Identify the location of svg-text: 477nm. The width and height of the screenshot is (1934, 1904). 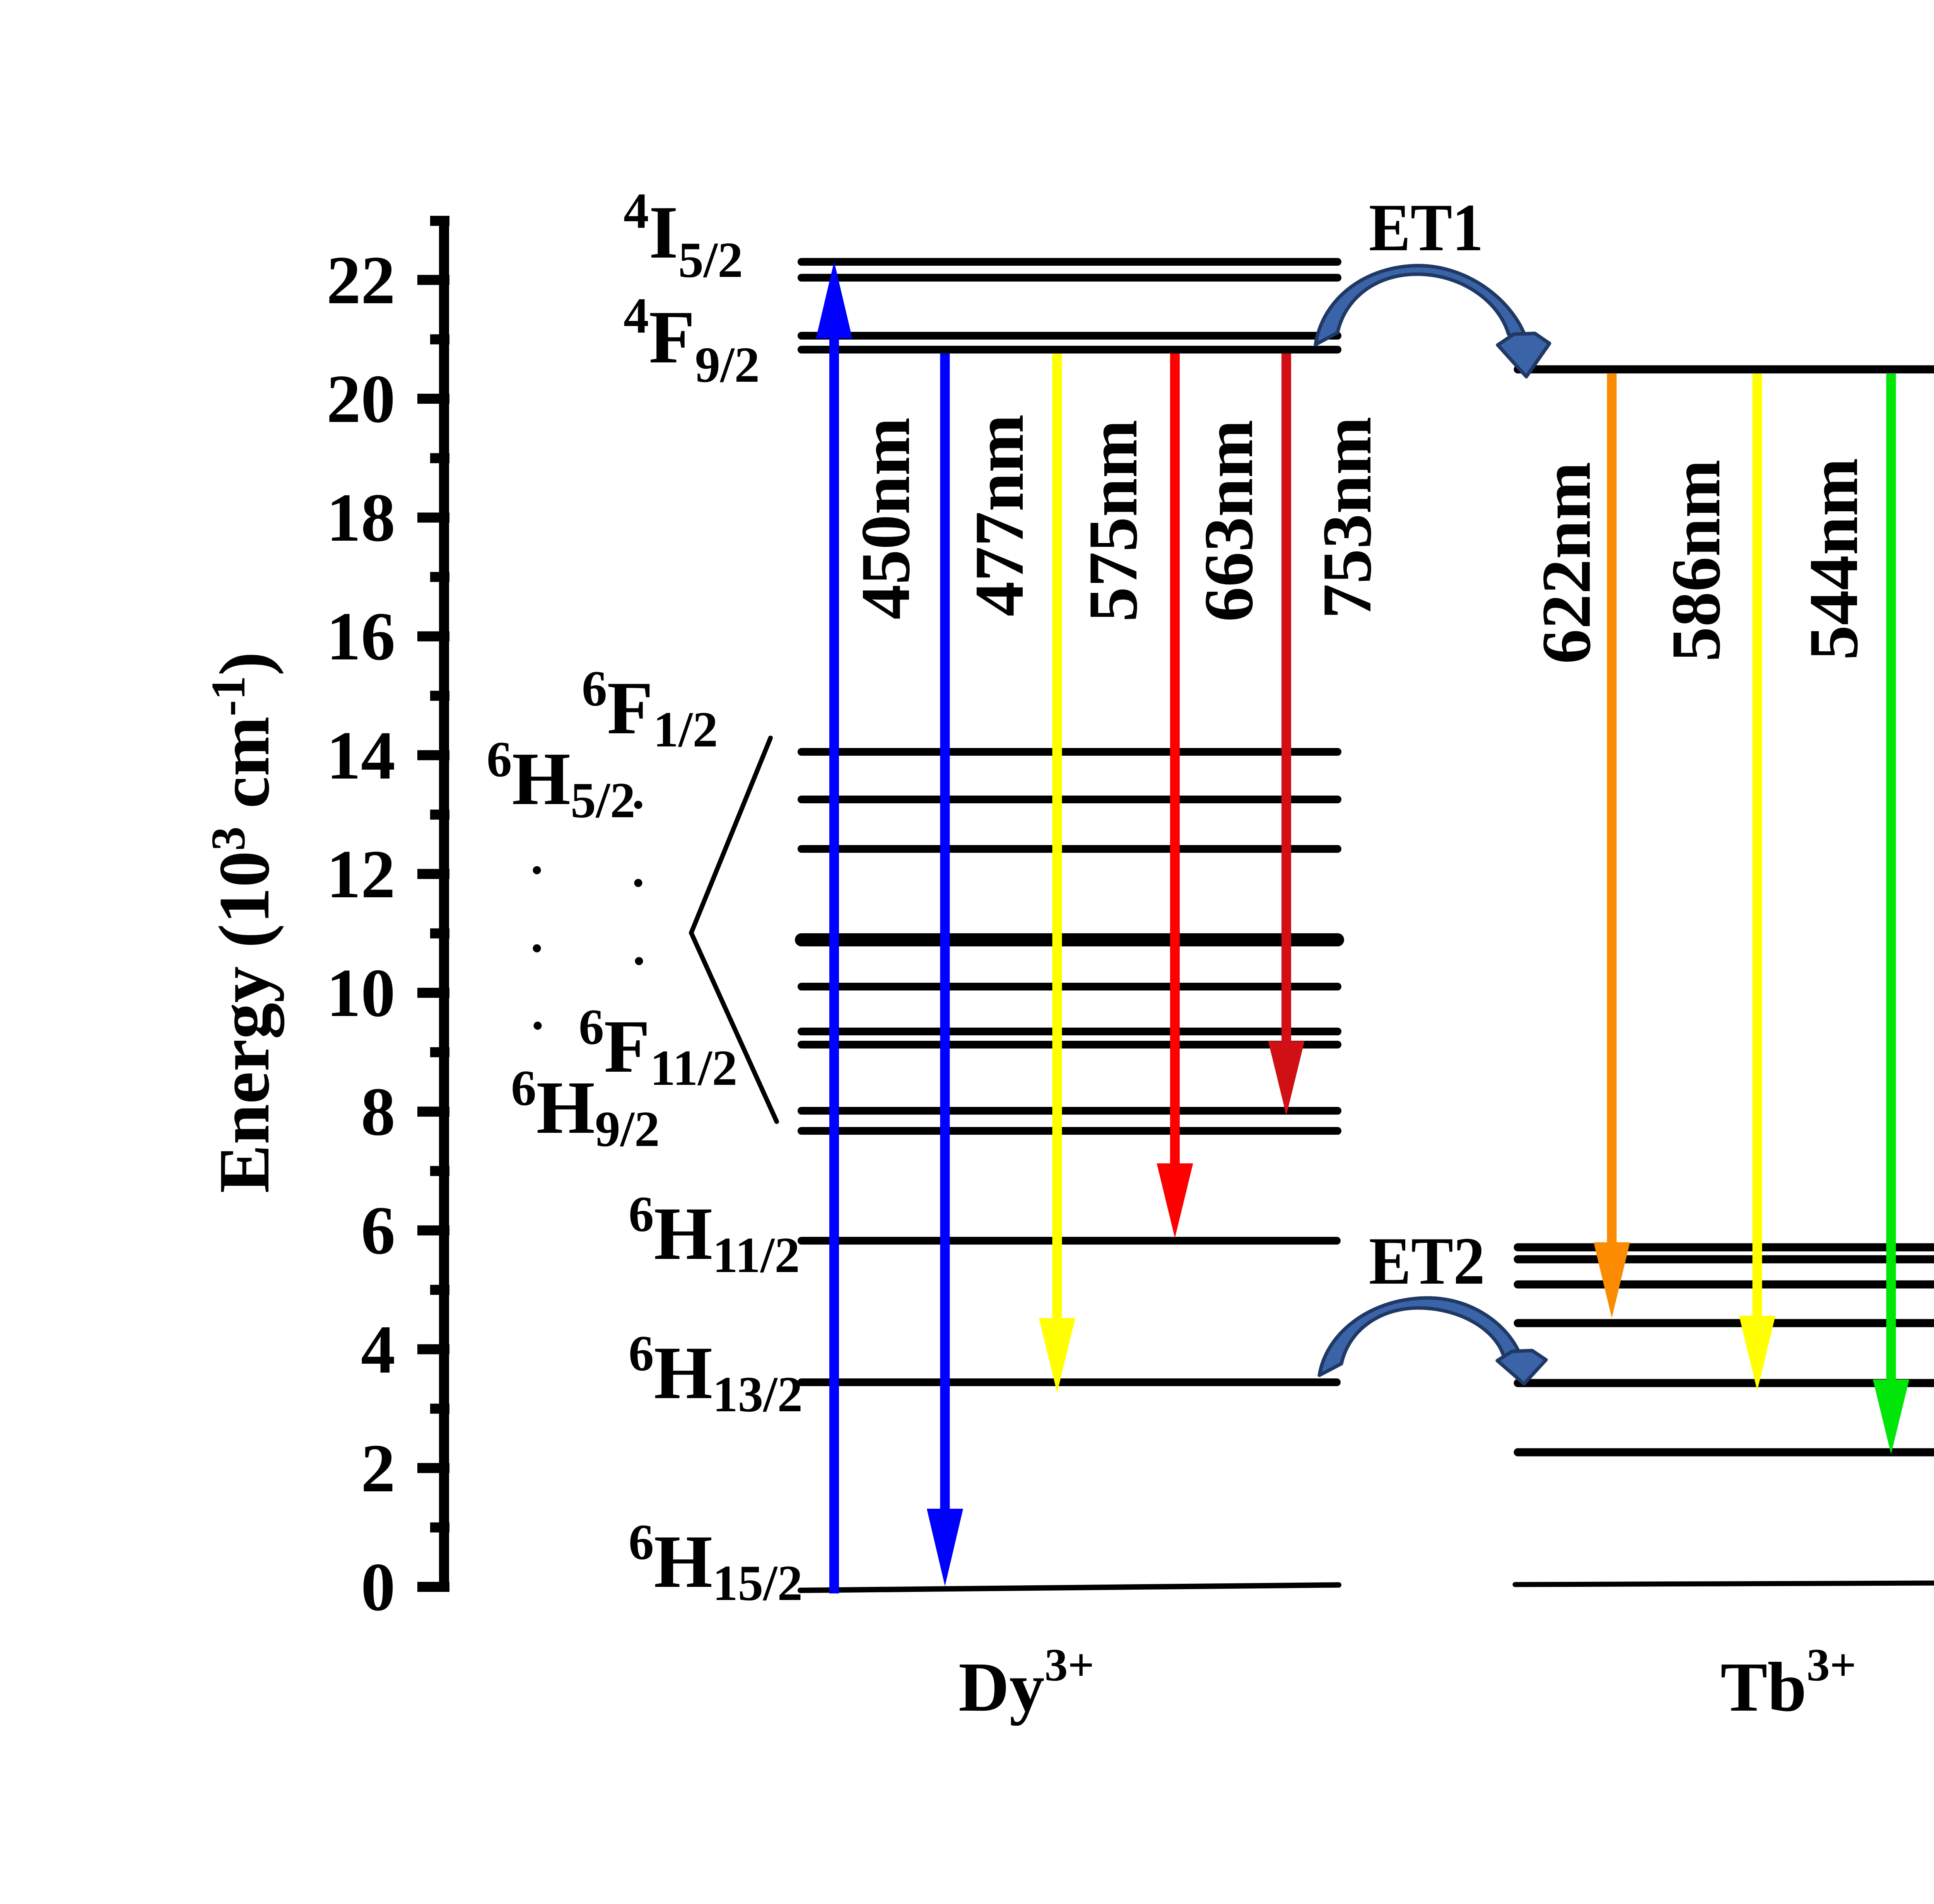
(999, 515).